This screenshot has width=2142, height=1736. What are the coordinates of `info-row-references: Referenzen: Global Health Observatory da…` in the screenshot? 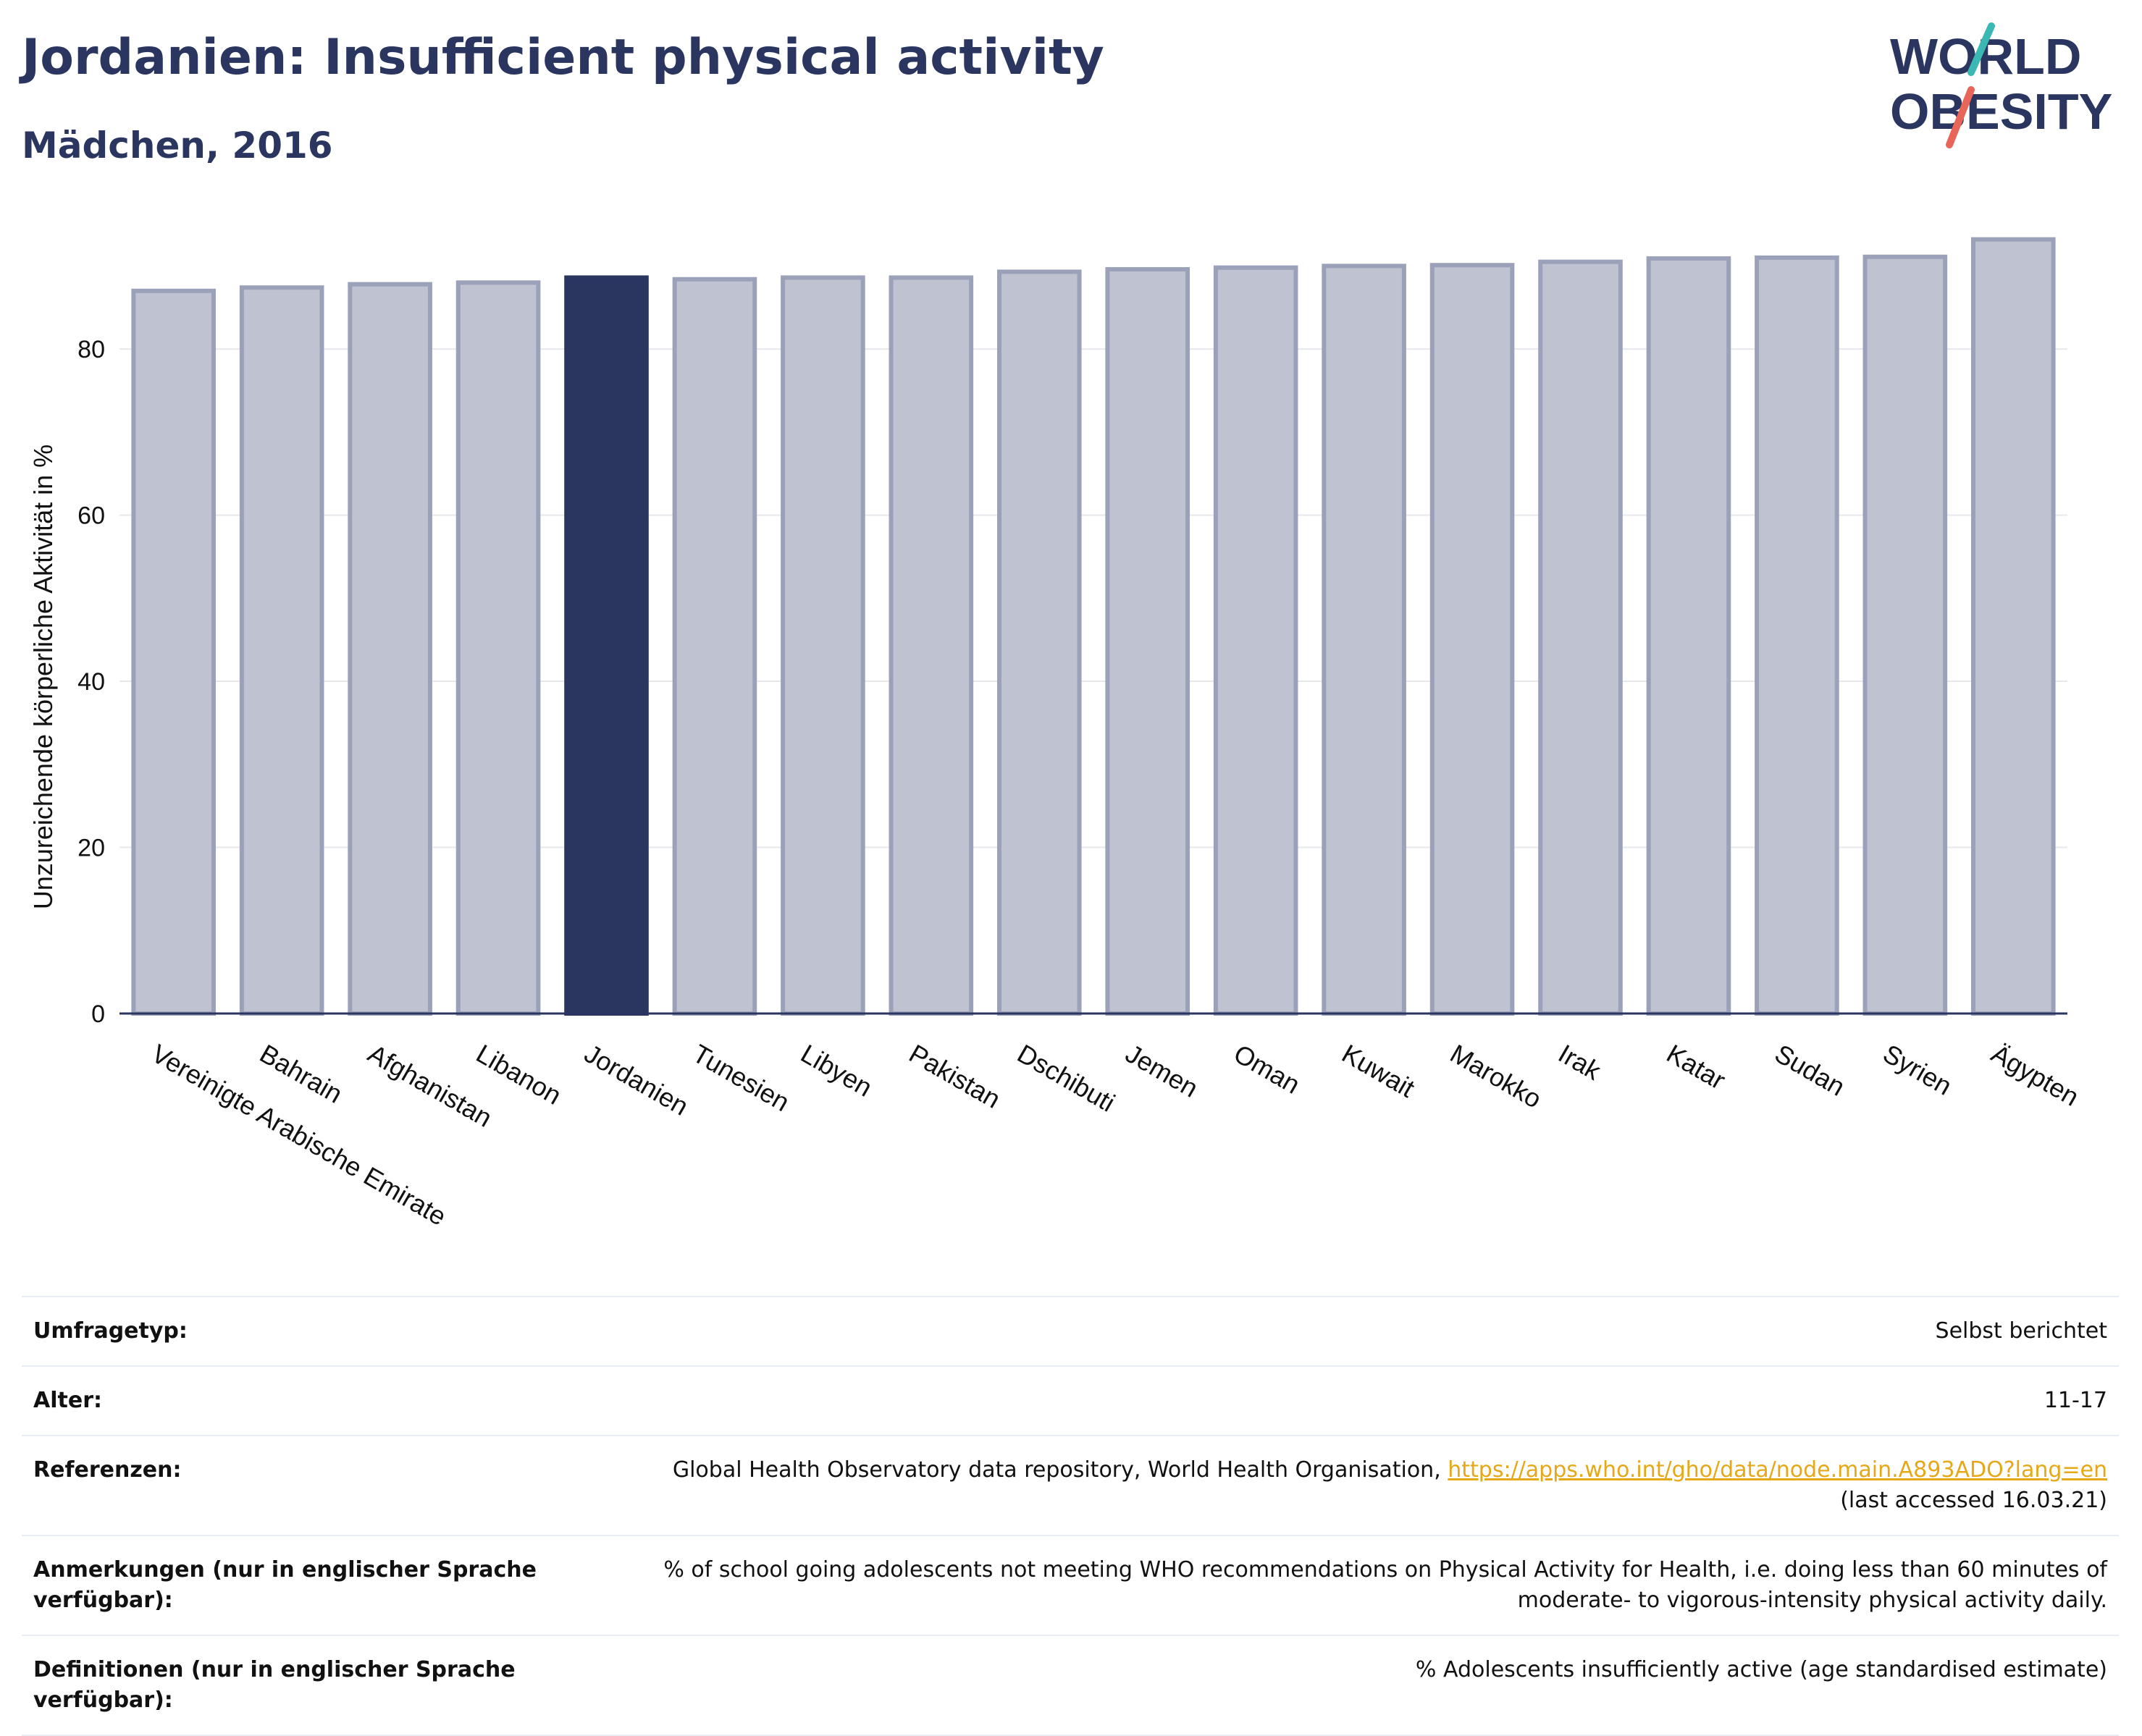 It's located at (1070, 1485).